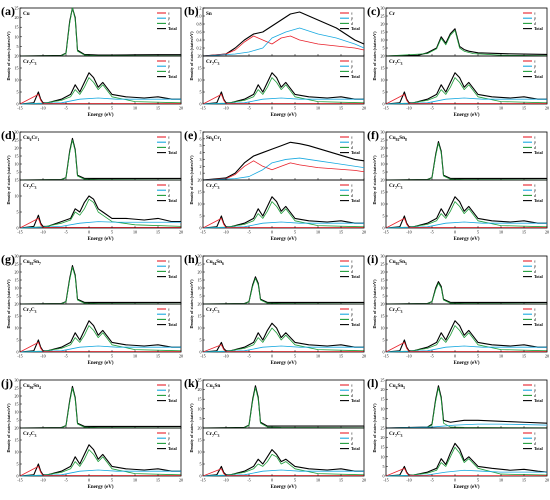 The width and height of the screenshot is (550, 500). What do you see at coordinates (373, 135) in the screenshot?
I see `panel-label: (f)` at bounding box center [373, 135].